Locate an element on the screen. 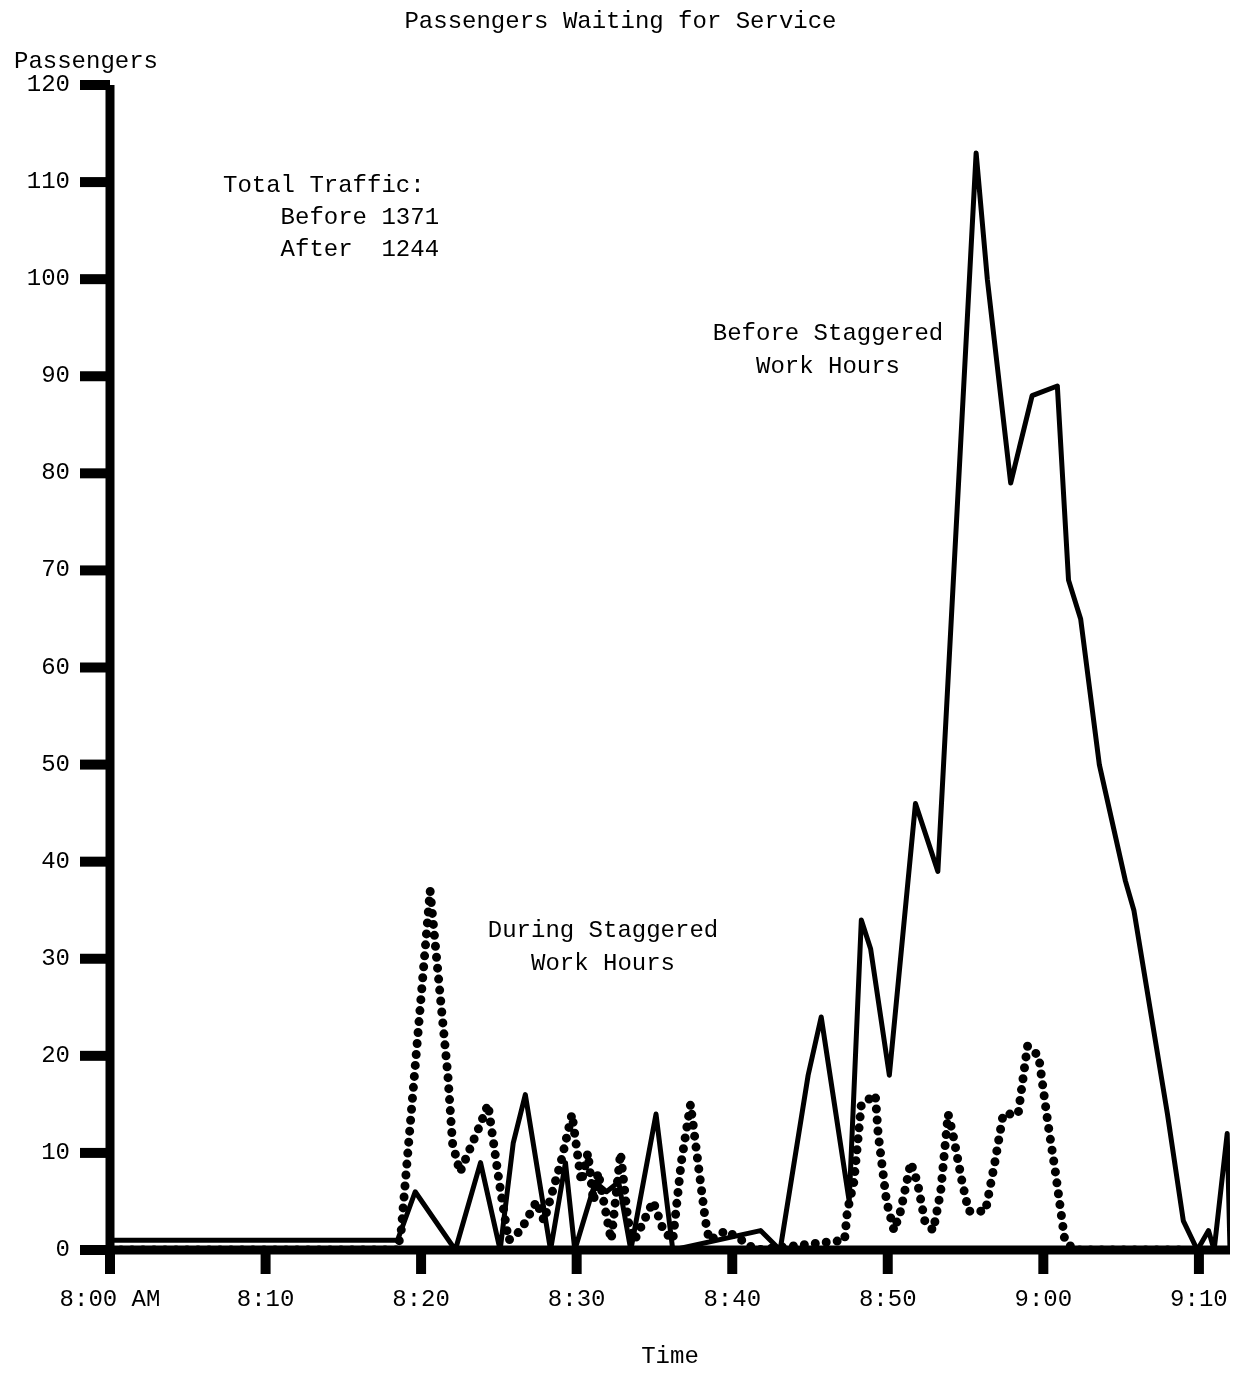  x-tick-label: 8:50 is located at coordinates (887, 1299).